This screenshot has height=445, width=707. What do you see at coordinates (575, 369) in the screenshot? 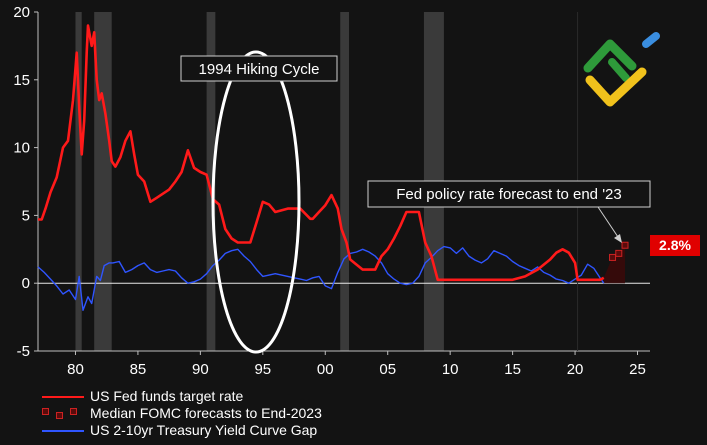
I see `x-tick-label: 20` at bounding box center [575, 369].